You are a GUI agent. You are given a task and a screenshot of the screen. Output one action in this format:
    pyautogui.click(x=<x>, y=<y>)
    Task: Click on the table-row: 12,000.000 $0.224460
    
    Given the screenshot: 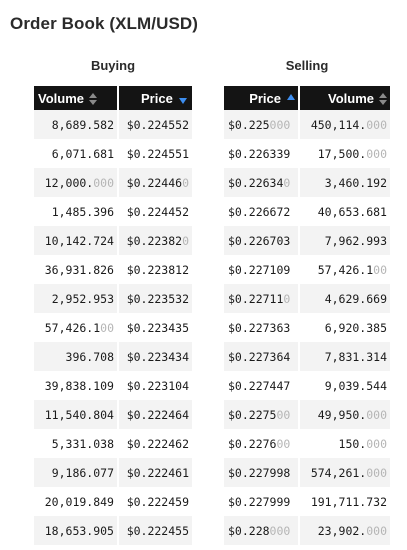 What is the action you would take?
    pyautogui.click(x=113, y=182)
    